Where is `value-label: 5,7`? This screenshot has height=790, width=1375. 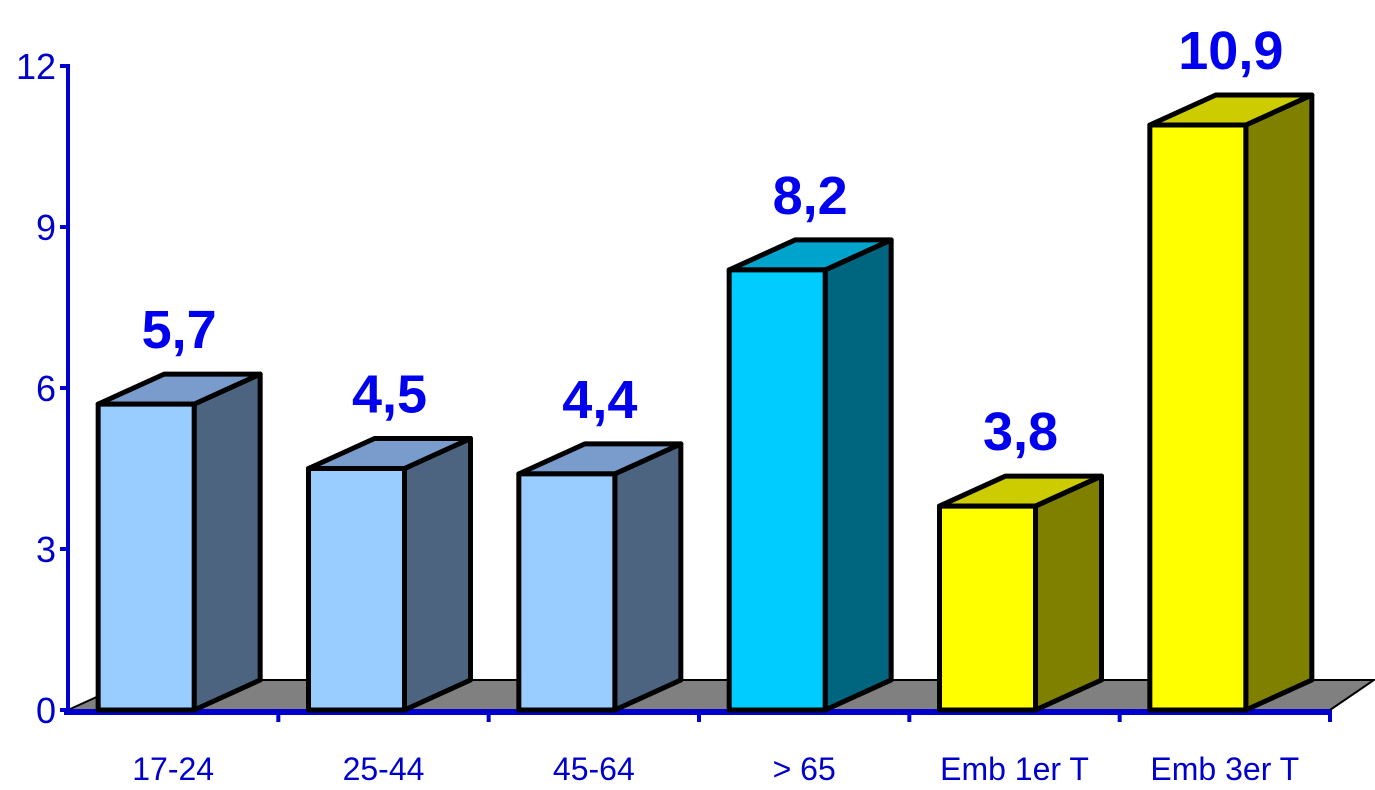 value-label: 5,7 is located at coordinates (179, 330).